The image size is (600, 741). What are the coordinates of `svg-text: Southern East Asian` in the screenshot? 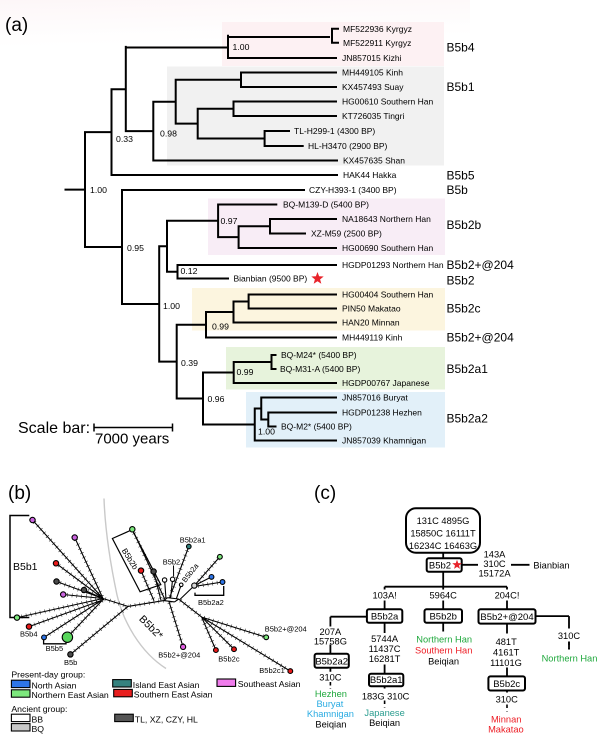 It's located at (173, 695).